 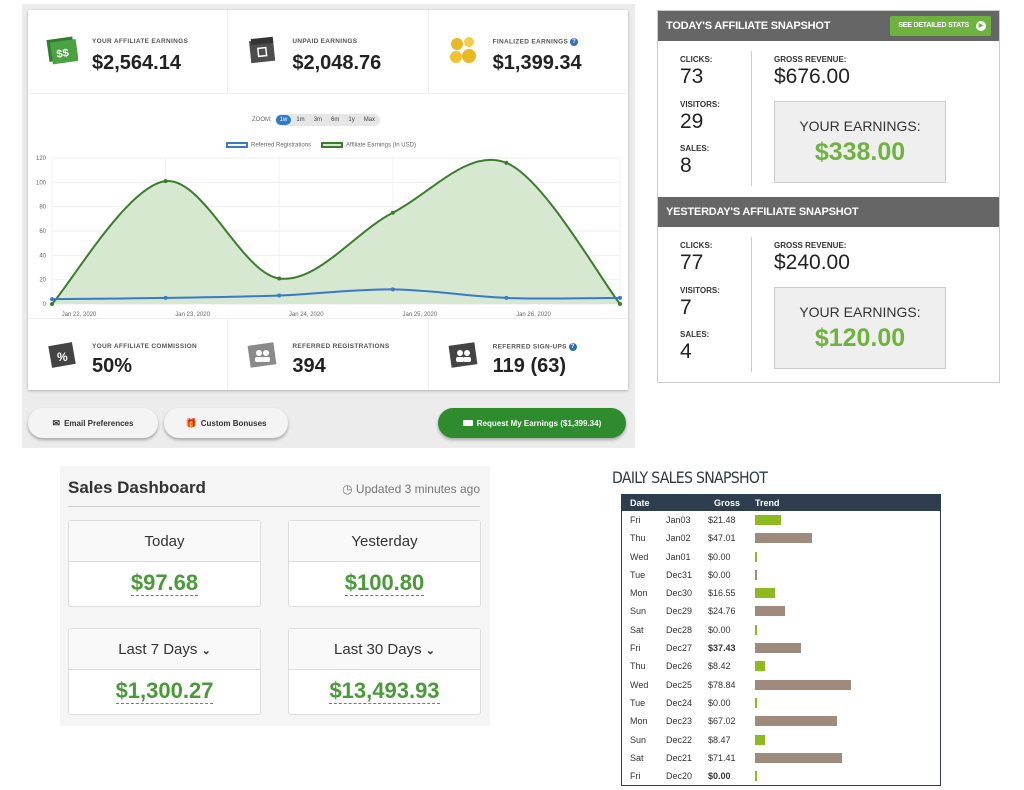 What do you see at coordinates (638, 574) in the screenshot?
I see `row-day: Tue` at bounding box center [638, 574].